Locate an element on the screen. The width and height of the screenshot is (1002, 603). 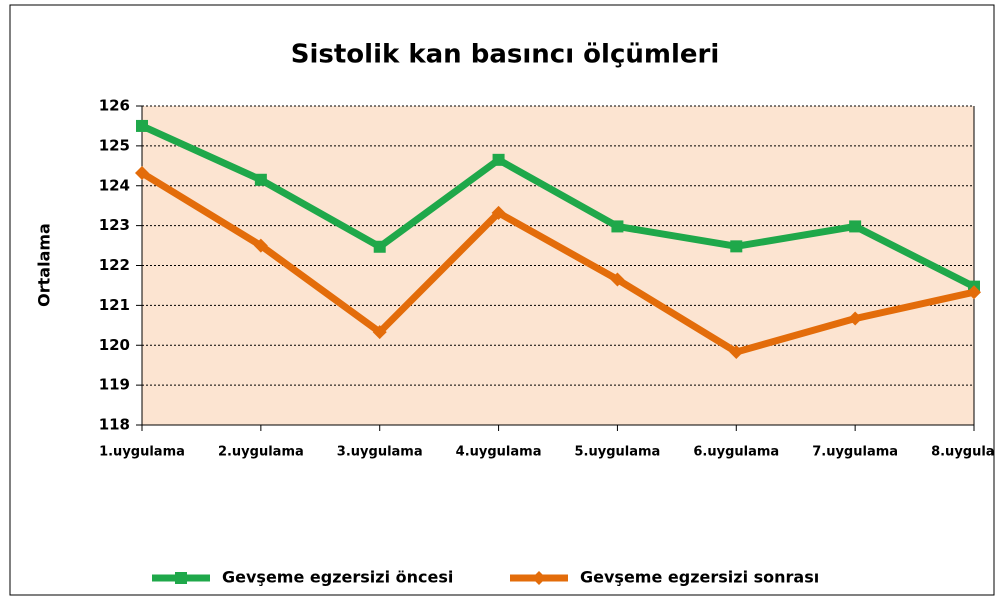
y-tick-label: 126 is located at coordinates (114, 106).